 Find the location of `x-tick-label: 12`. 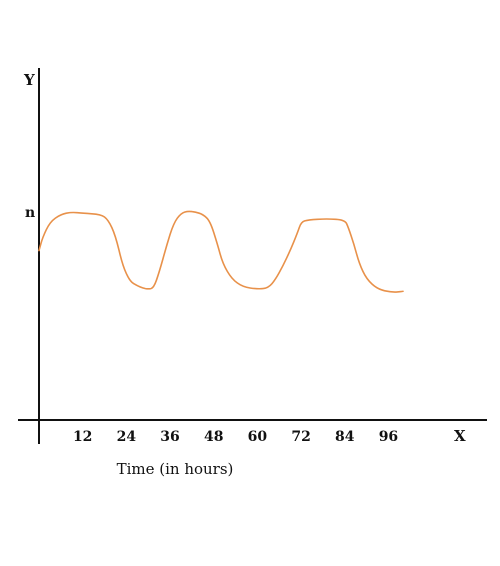

x-tick-label: 12 is located at coordinates (82, 437).